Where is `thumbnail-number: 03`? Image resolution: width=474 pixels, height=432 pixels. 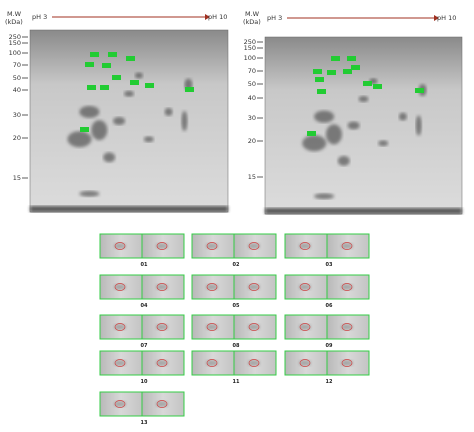 thumbnail-number: 03 is located at coordinates (329, 265).